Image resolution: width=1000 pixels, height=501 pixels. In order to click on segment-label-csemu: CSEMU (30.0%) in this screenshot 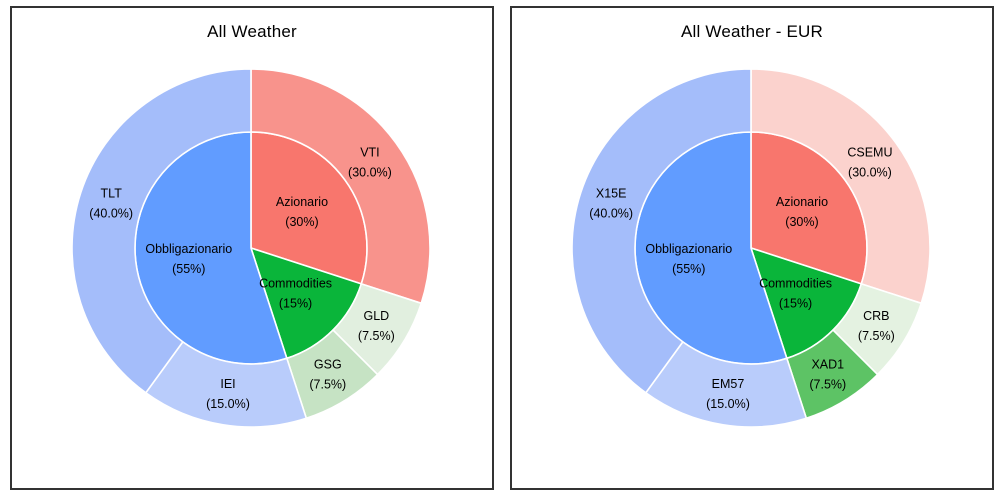, I will do `click(869, 163)`.